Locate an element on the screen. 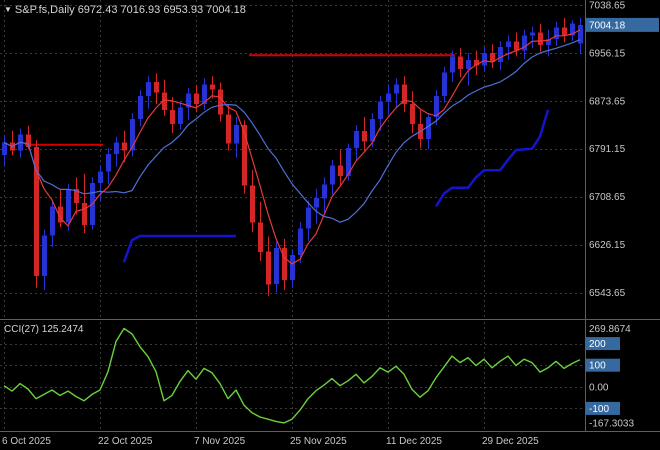 The height and width of the screenshot is (450, 660). date-label: 29 Dec 2025 is located at coordinates (510, 441).